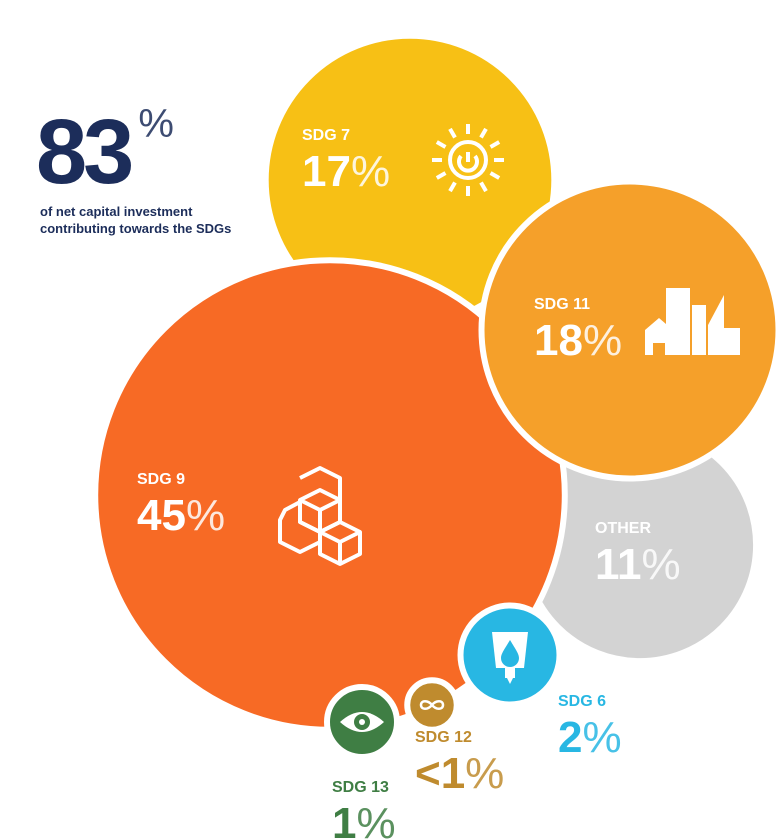  Describe the element at coordinates (582, 701) in the screenshot. I see `bubble-name: SDG 6` at that location.